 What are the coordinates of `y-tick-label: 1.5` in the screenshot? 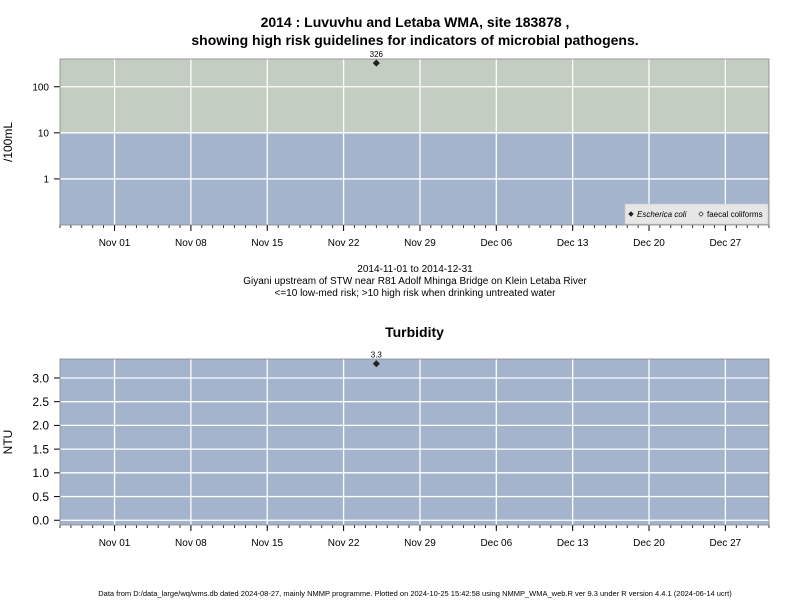 It's located at (40, 449).